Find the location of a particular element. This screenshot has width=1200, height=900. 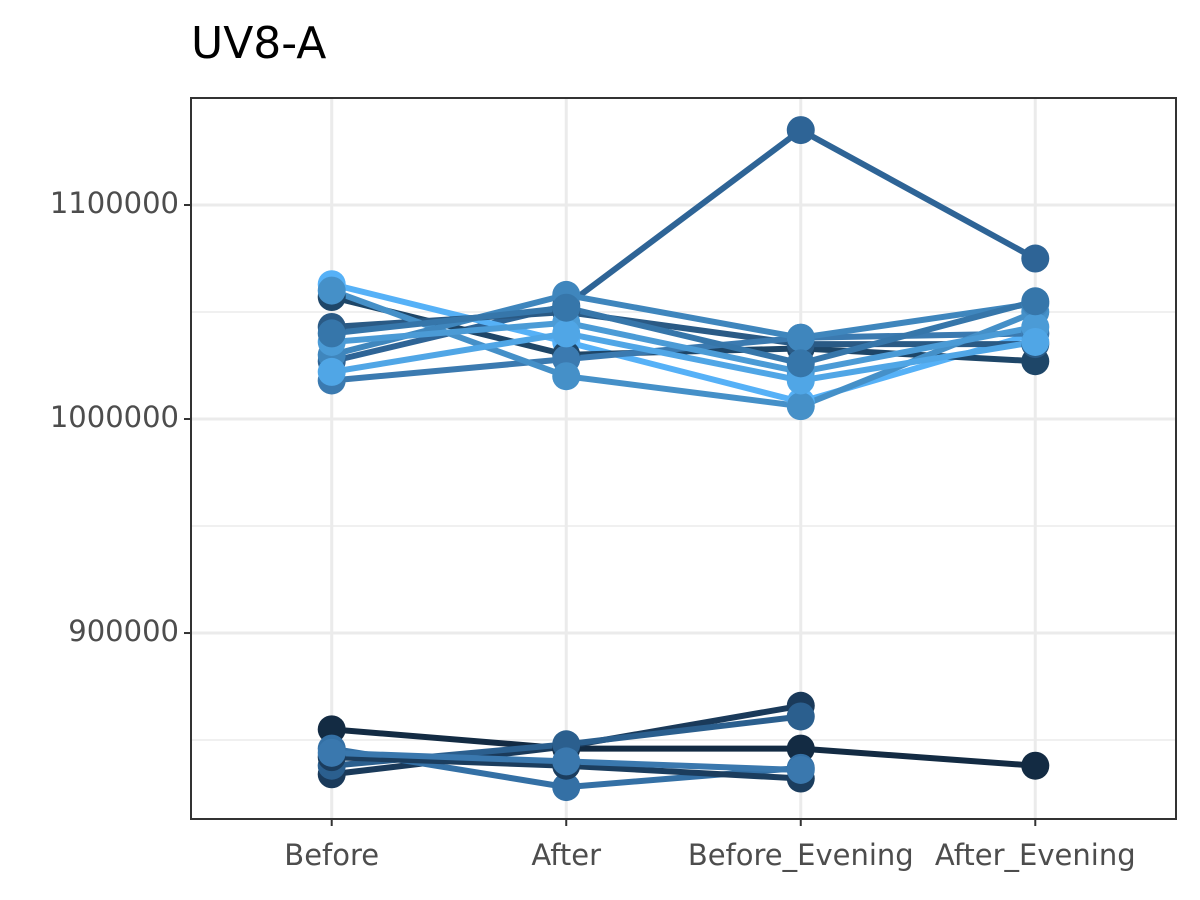

y-tick-label: 900000 is located at coordinates (123, 631).